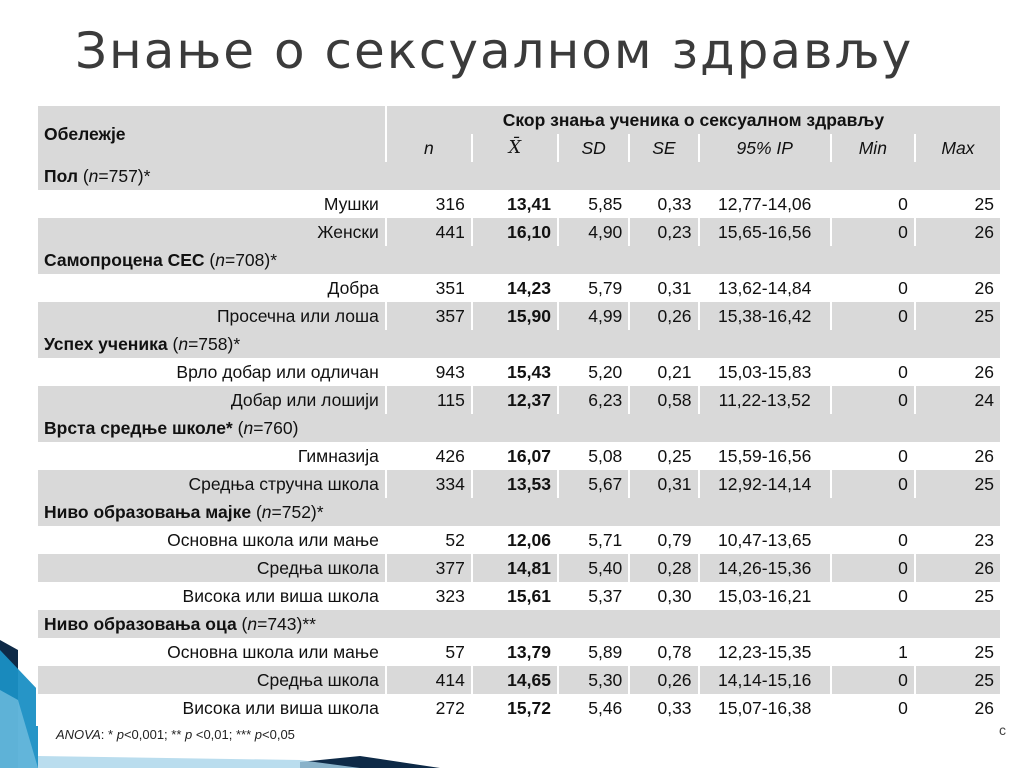 The height and width of the screenshot is (768, 1024). I want to click on cell-n: 334, so click(428, 484).